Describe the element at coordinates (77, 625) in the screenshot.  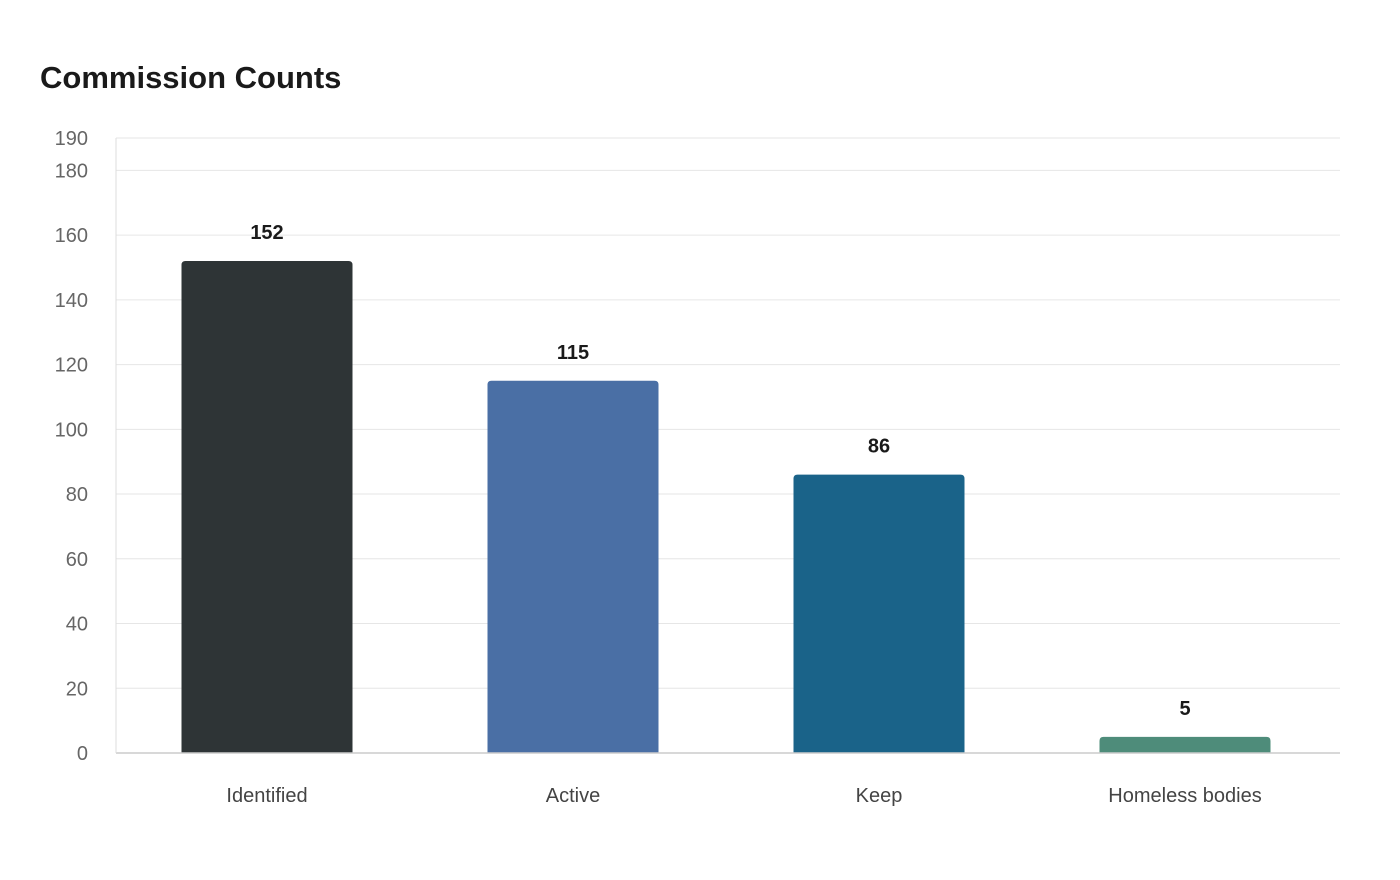
I see `y-tick-label: 40` at that location.